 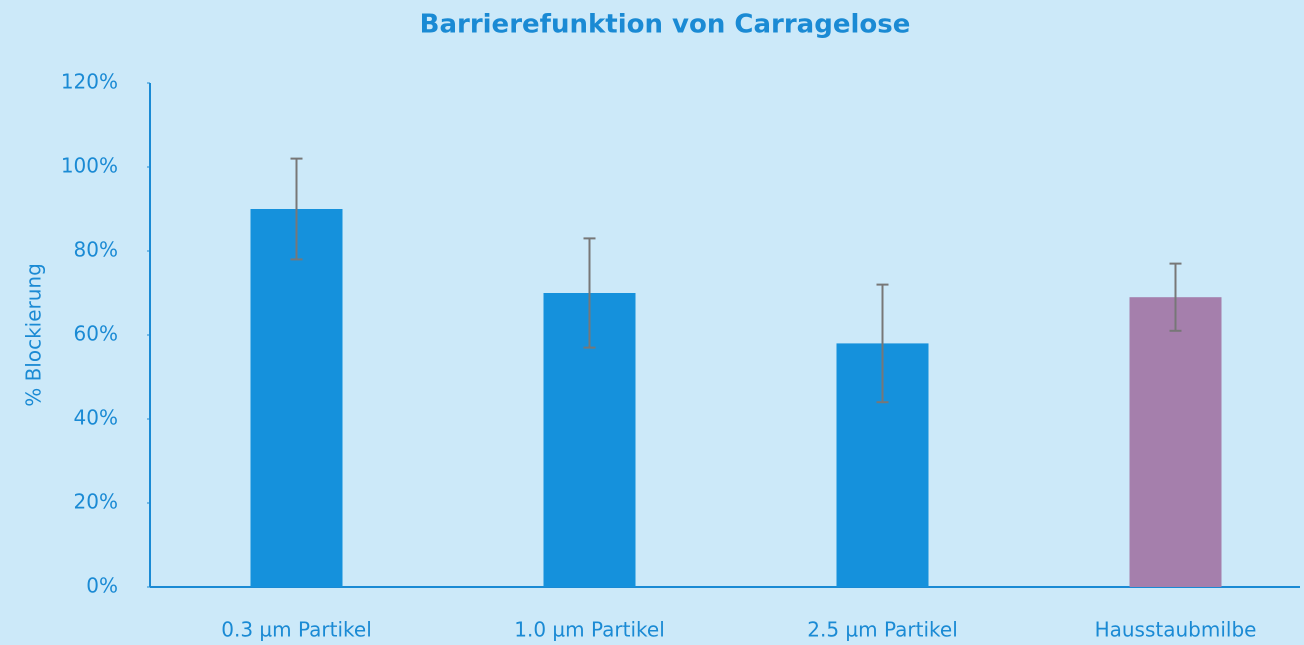 I want to click on x-tick-label: Hausstaubmilbe, so click(x=1176, y=630).